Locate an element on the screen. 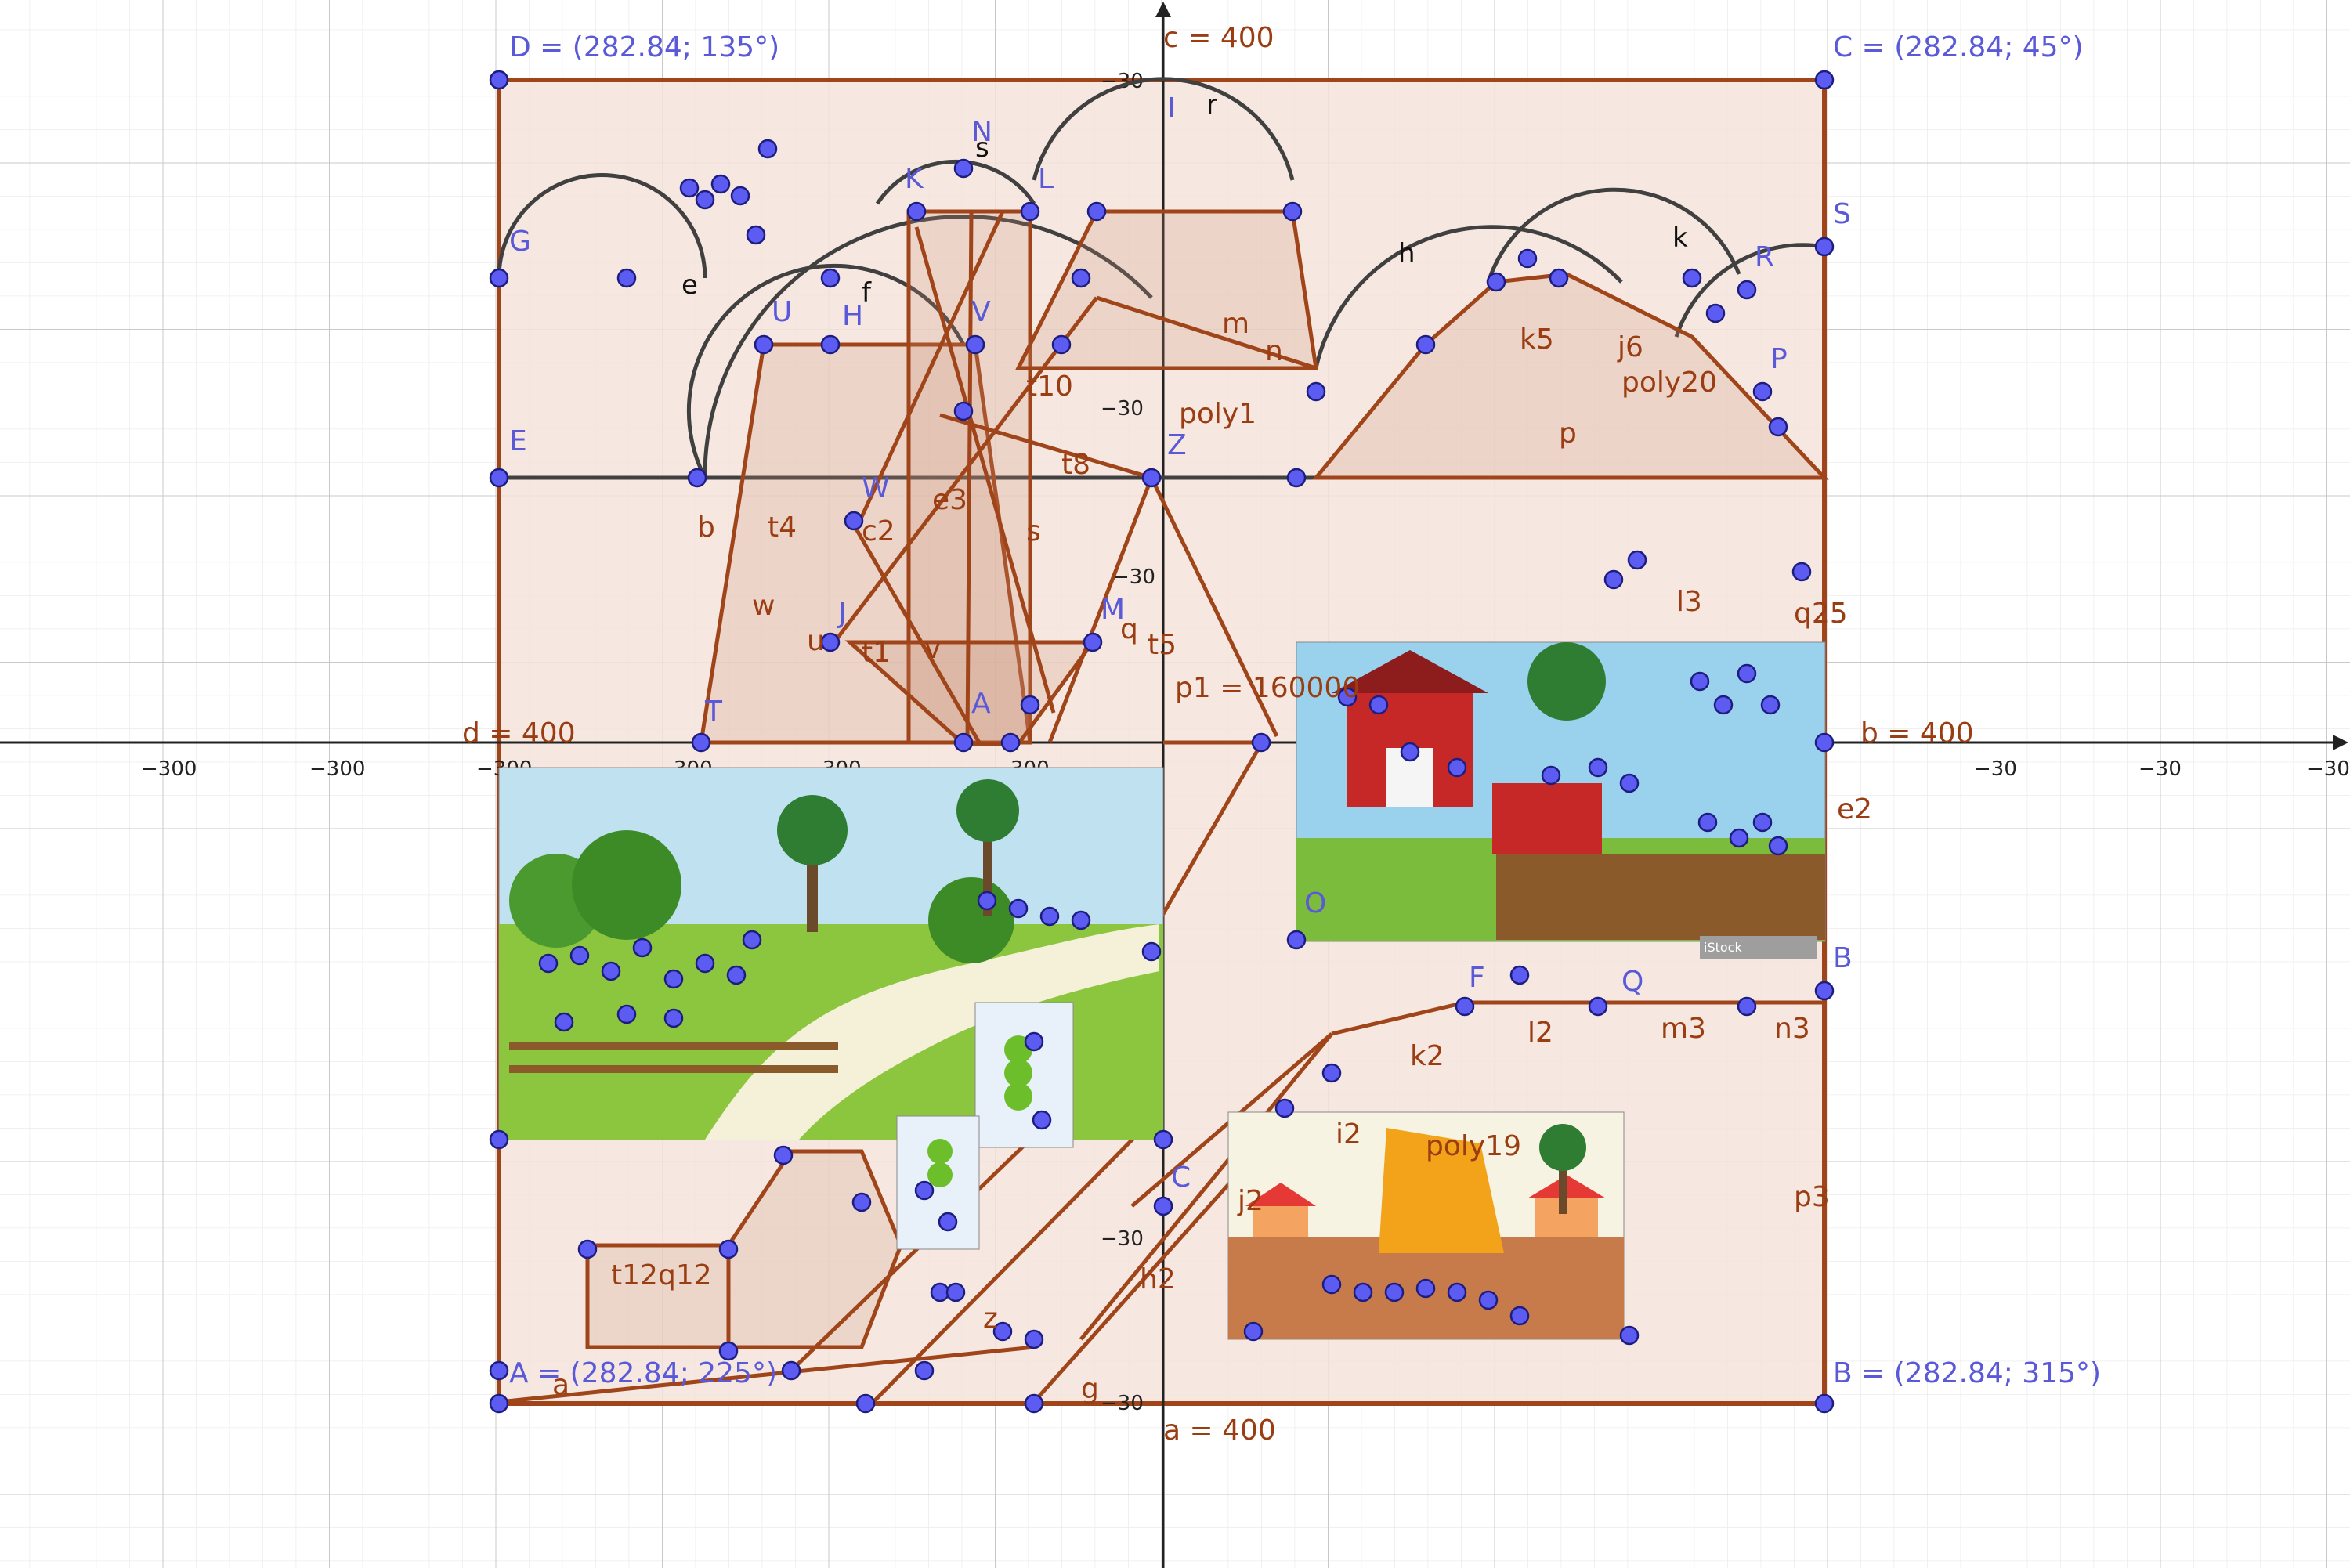 This screenshot has height=1568, width=2350. svg-text: G is located at coordinates (520, 242).